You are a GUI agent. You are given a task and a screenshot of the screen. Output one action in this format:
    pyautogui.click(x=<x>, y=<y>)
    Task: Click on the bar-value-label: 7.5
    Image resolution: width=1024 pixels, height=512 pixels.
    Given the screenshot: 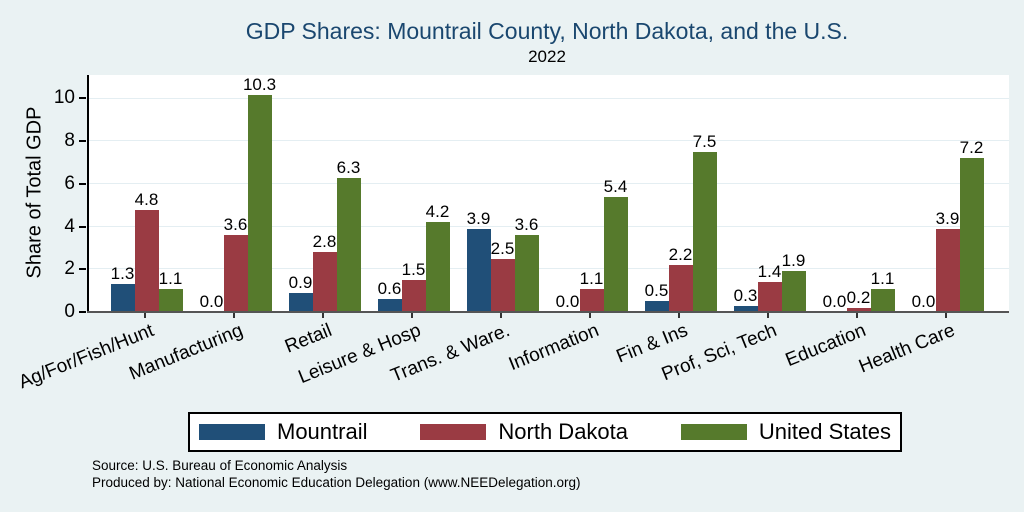 What is the action you would take?
    pyautogui.click(x=704, y=141)
    